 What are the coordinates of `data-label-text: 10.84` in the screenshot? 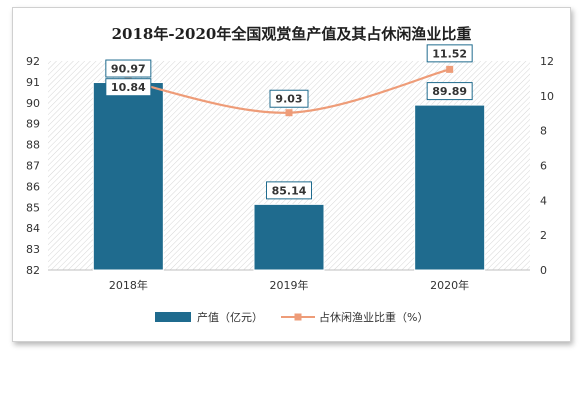 It's located at (128, 87).